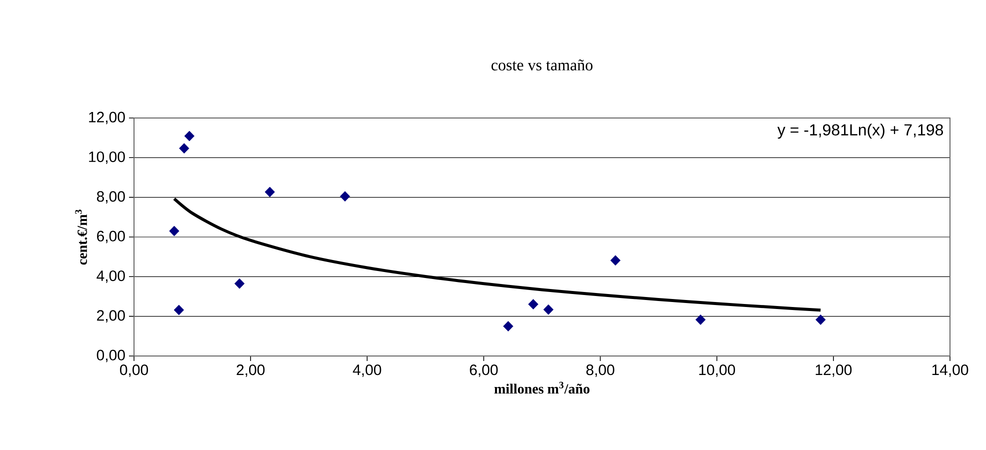 This screenshot has height=450, width=986. I want to click on x-tick-label: 4,00, so click(367, 370).